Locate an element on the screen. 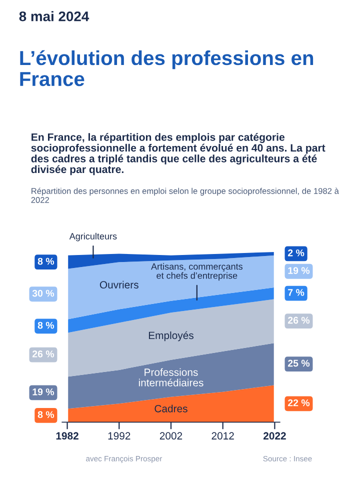 The image size is (343, 502). series-label: Professions intermédiaires is located at coordinates (171, 377).